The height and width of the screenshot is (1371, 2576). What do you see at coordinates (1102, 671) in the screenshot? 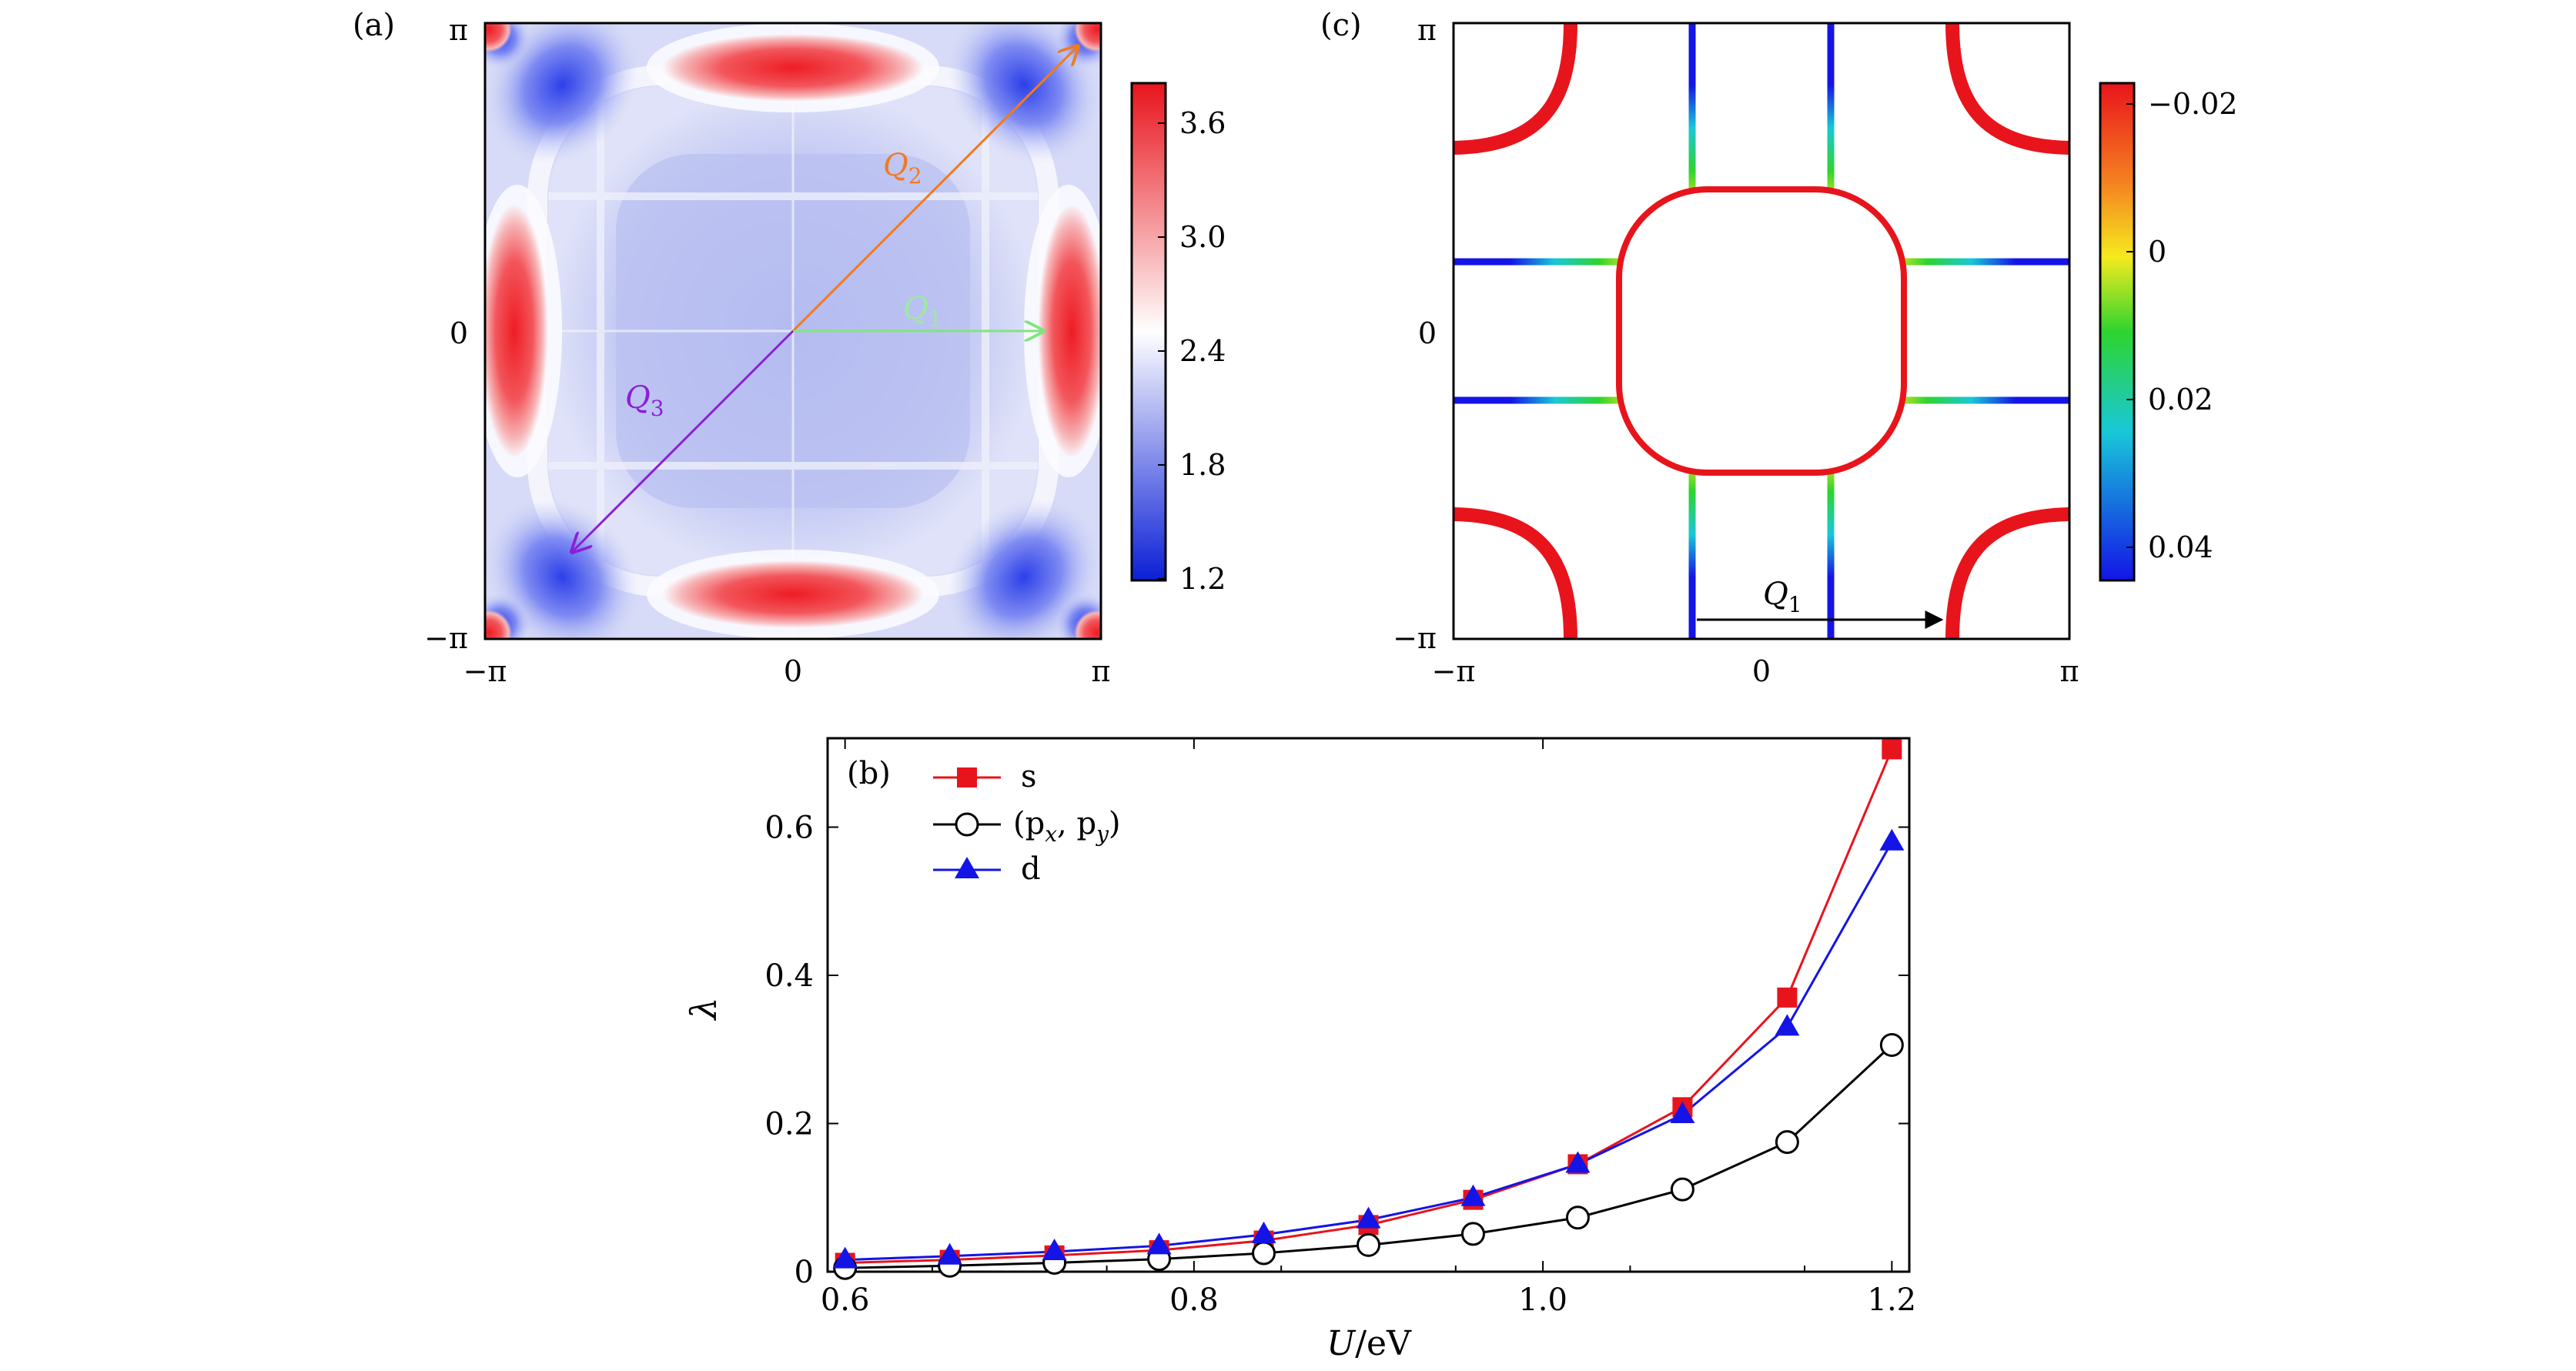
I see `a-xtick-2: π` at bounding box center [1102, 671].